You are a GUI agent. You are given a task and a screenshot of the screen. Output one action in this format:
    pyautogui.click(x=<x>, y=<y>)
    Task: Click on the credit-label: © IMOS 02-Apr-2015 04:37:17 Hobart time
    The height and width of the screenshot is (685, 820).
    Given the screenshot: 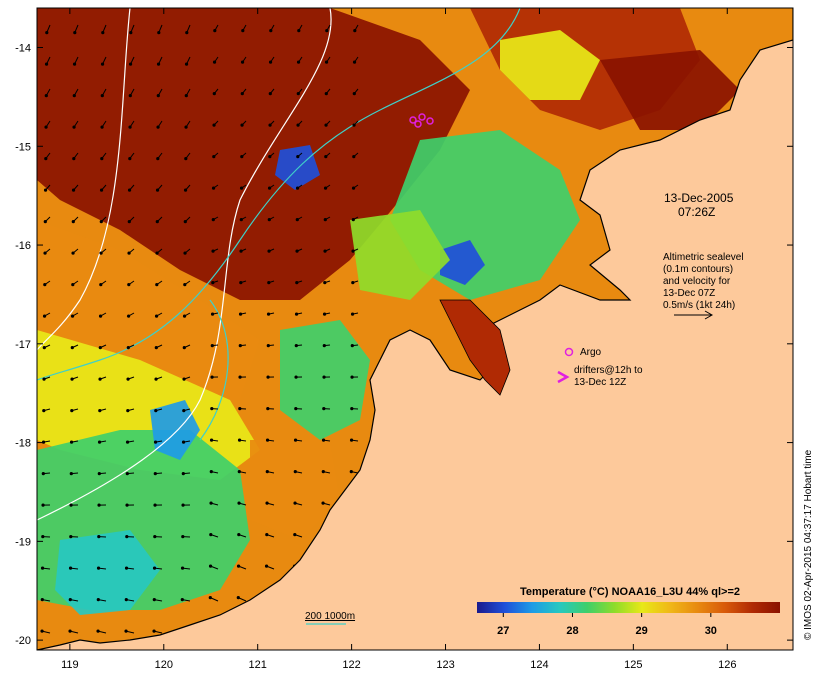 What is the action you would take?
    pyautogui.click(x=808, y=544)
    